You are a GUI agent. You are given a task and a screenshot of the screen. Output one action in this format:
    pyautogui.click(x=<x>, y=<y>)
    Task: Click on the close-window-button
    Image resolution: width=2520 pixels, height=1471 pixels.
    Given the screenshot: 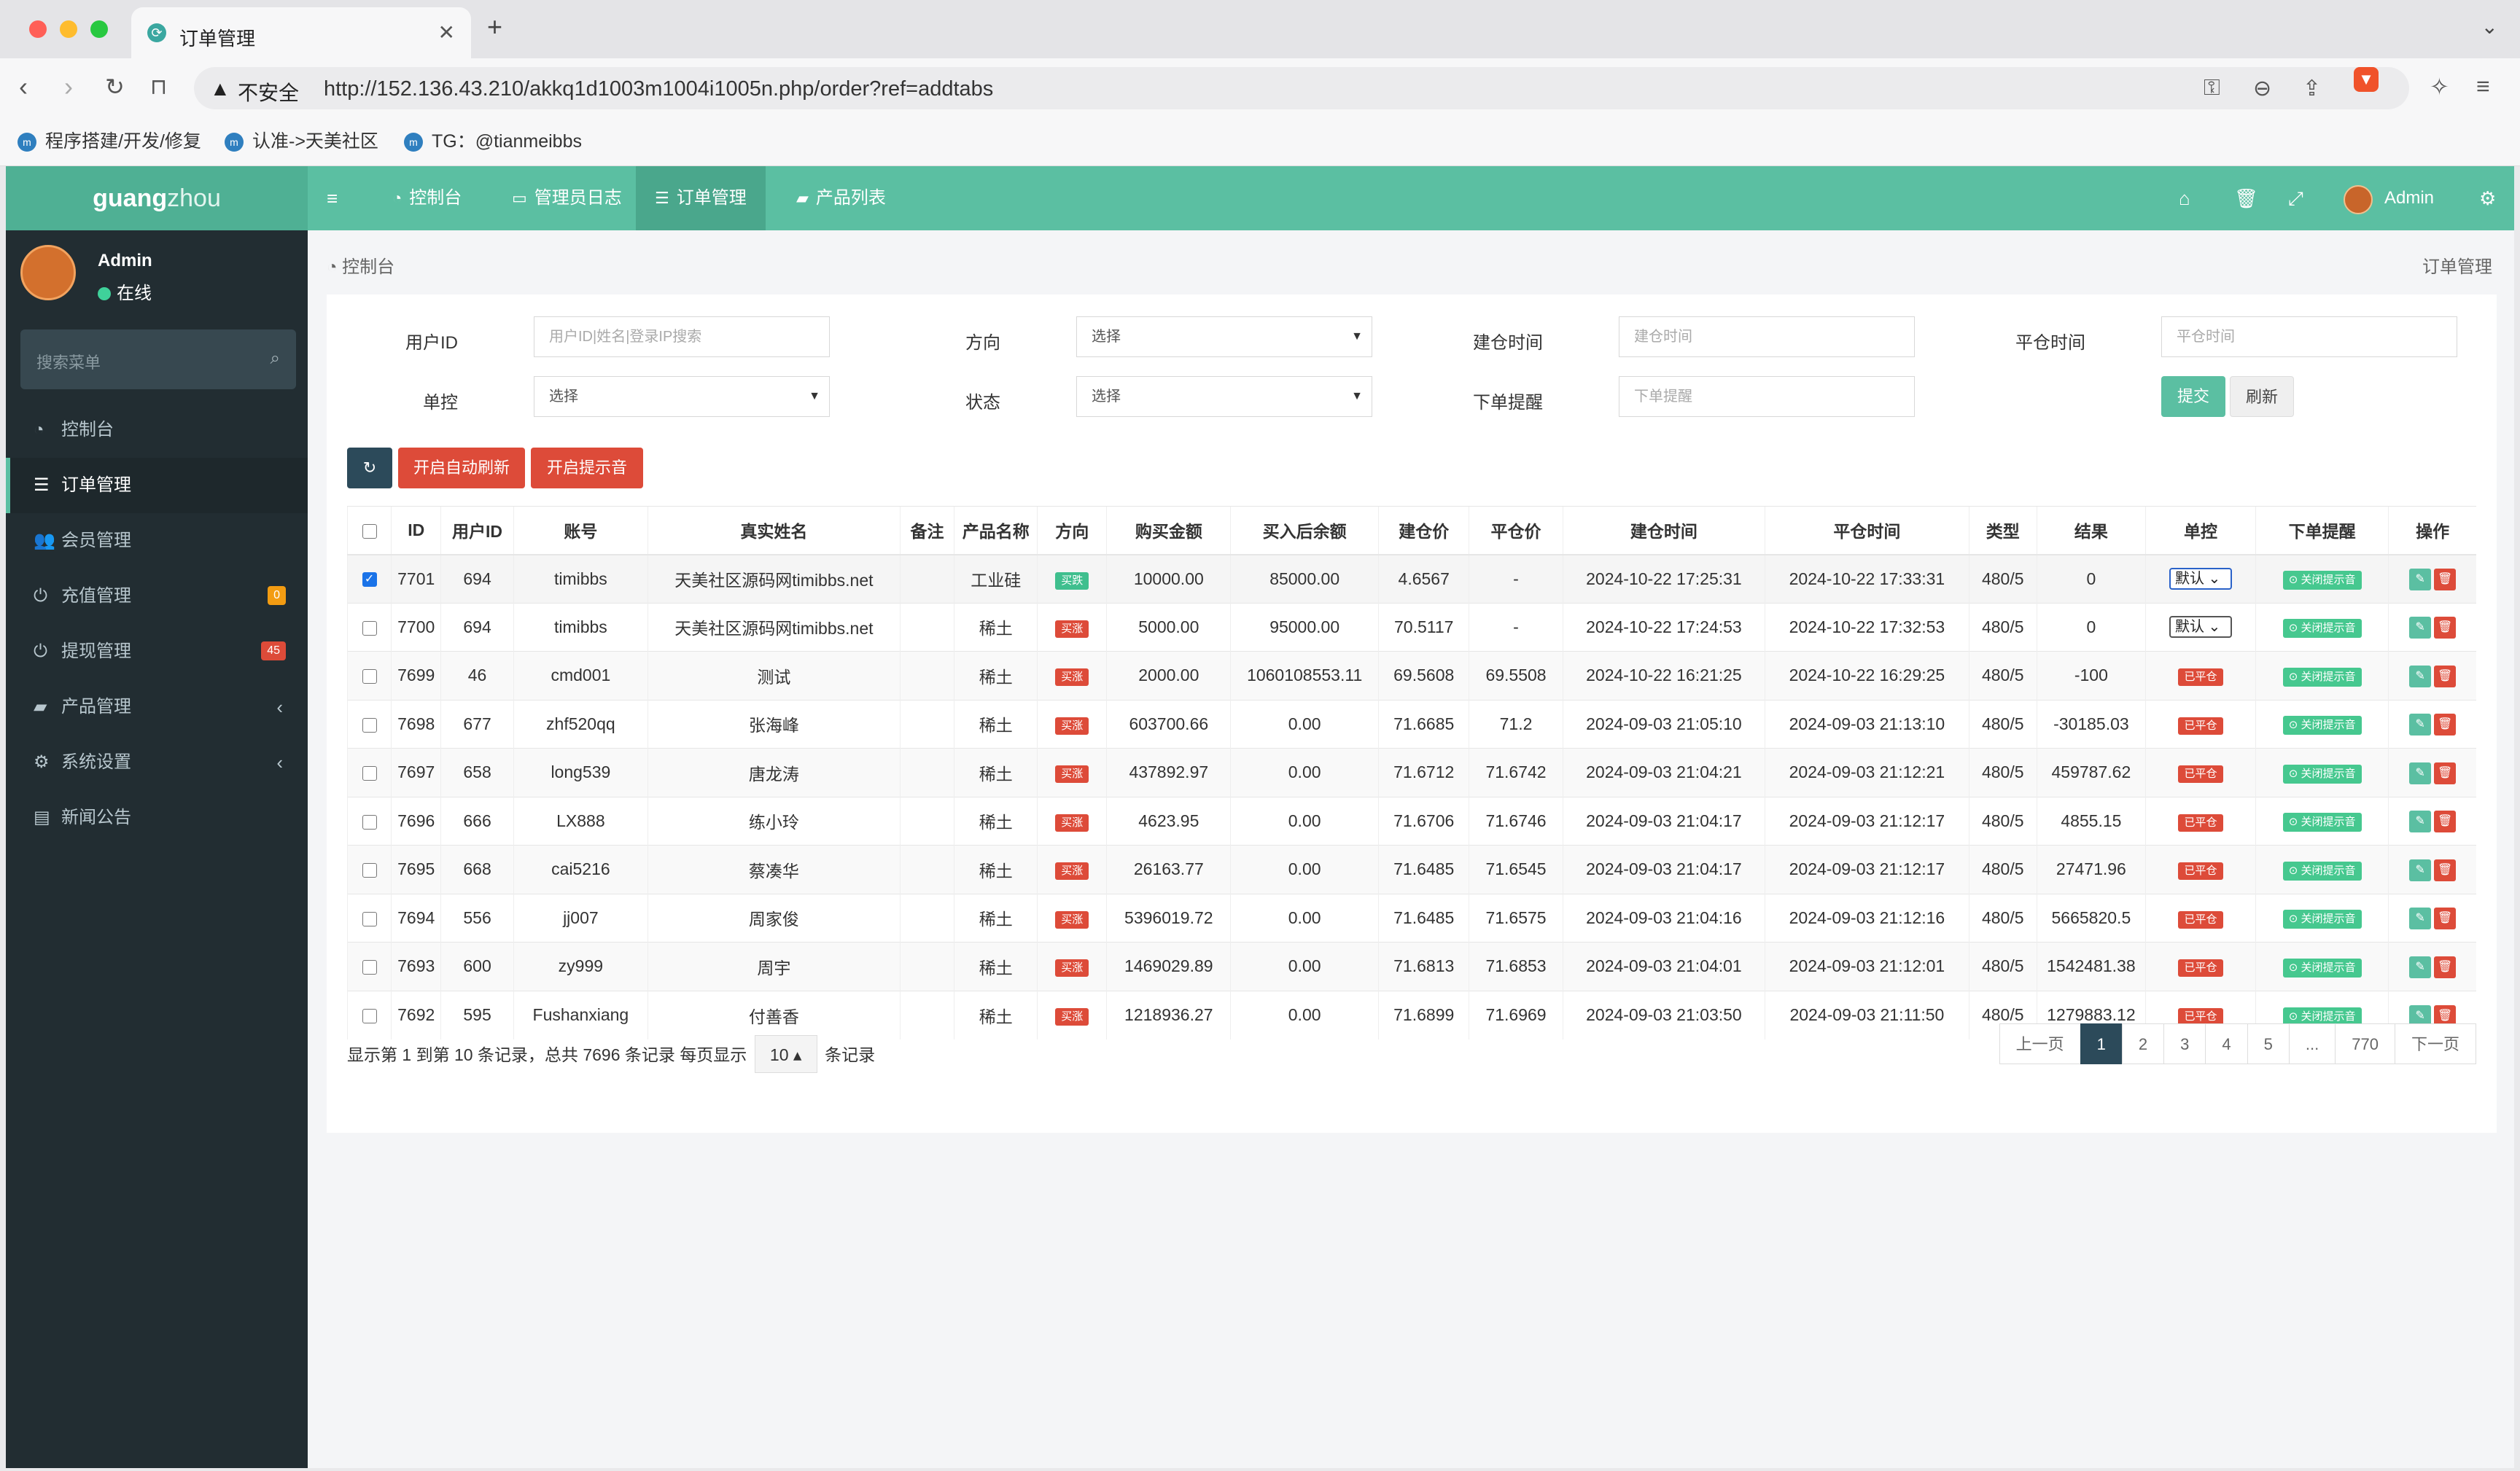 What is the action you would take?
    pyautogui.click(x=38, y=29)
    